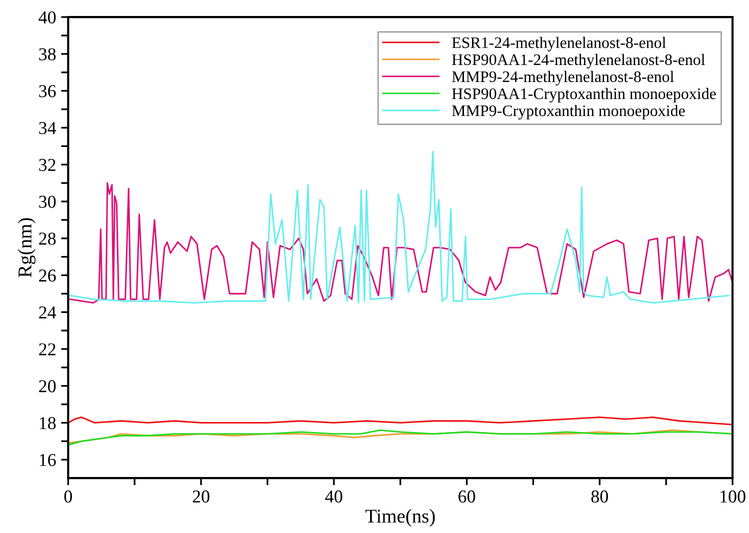 The image size is (749, 533). I want to click on y-tick-label: 38, so click(47, 54).